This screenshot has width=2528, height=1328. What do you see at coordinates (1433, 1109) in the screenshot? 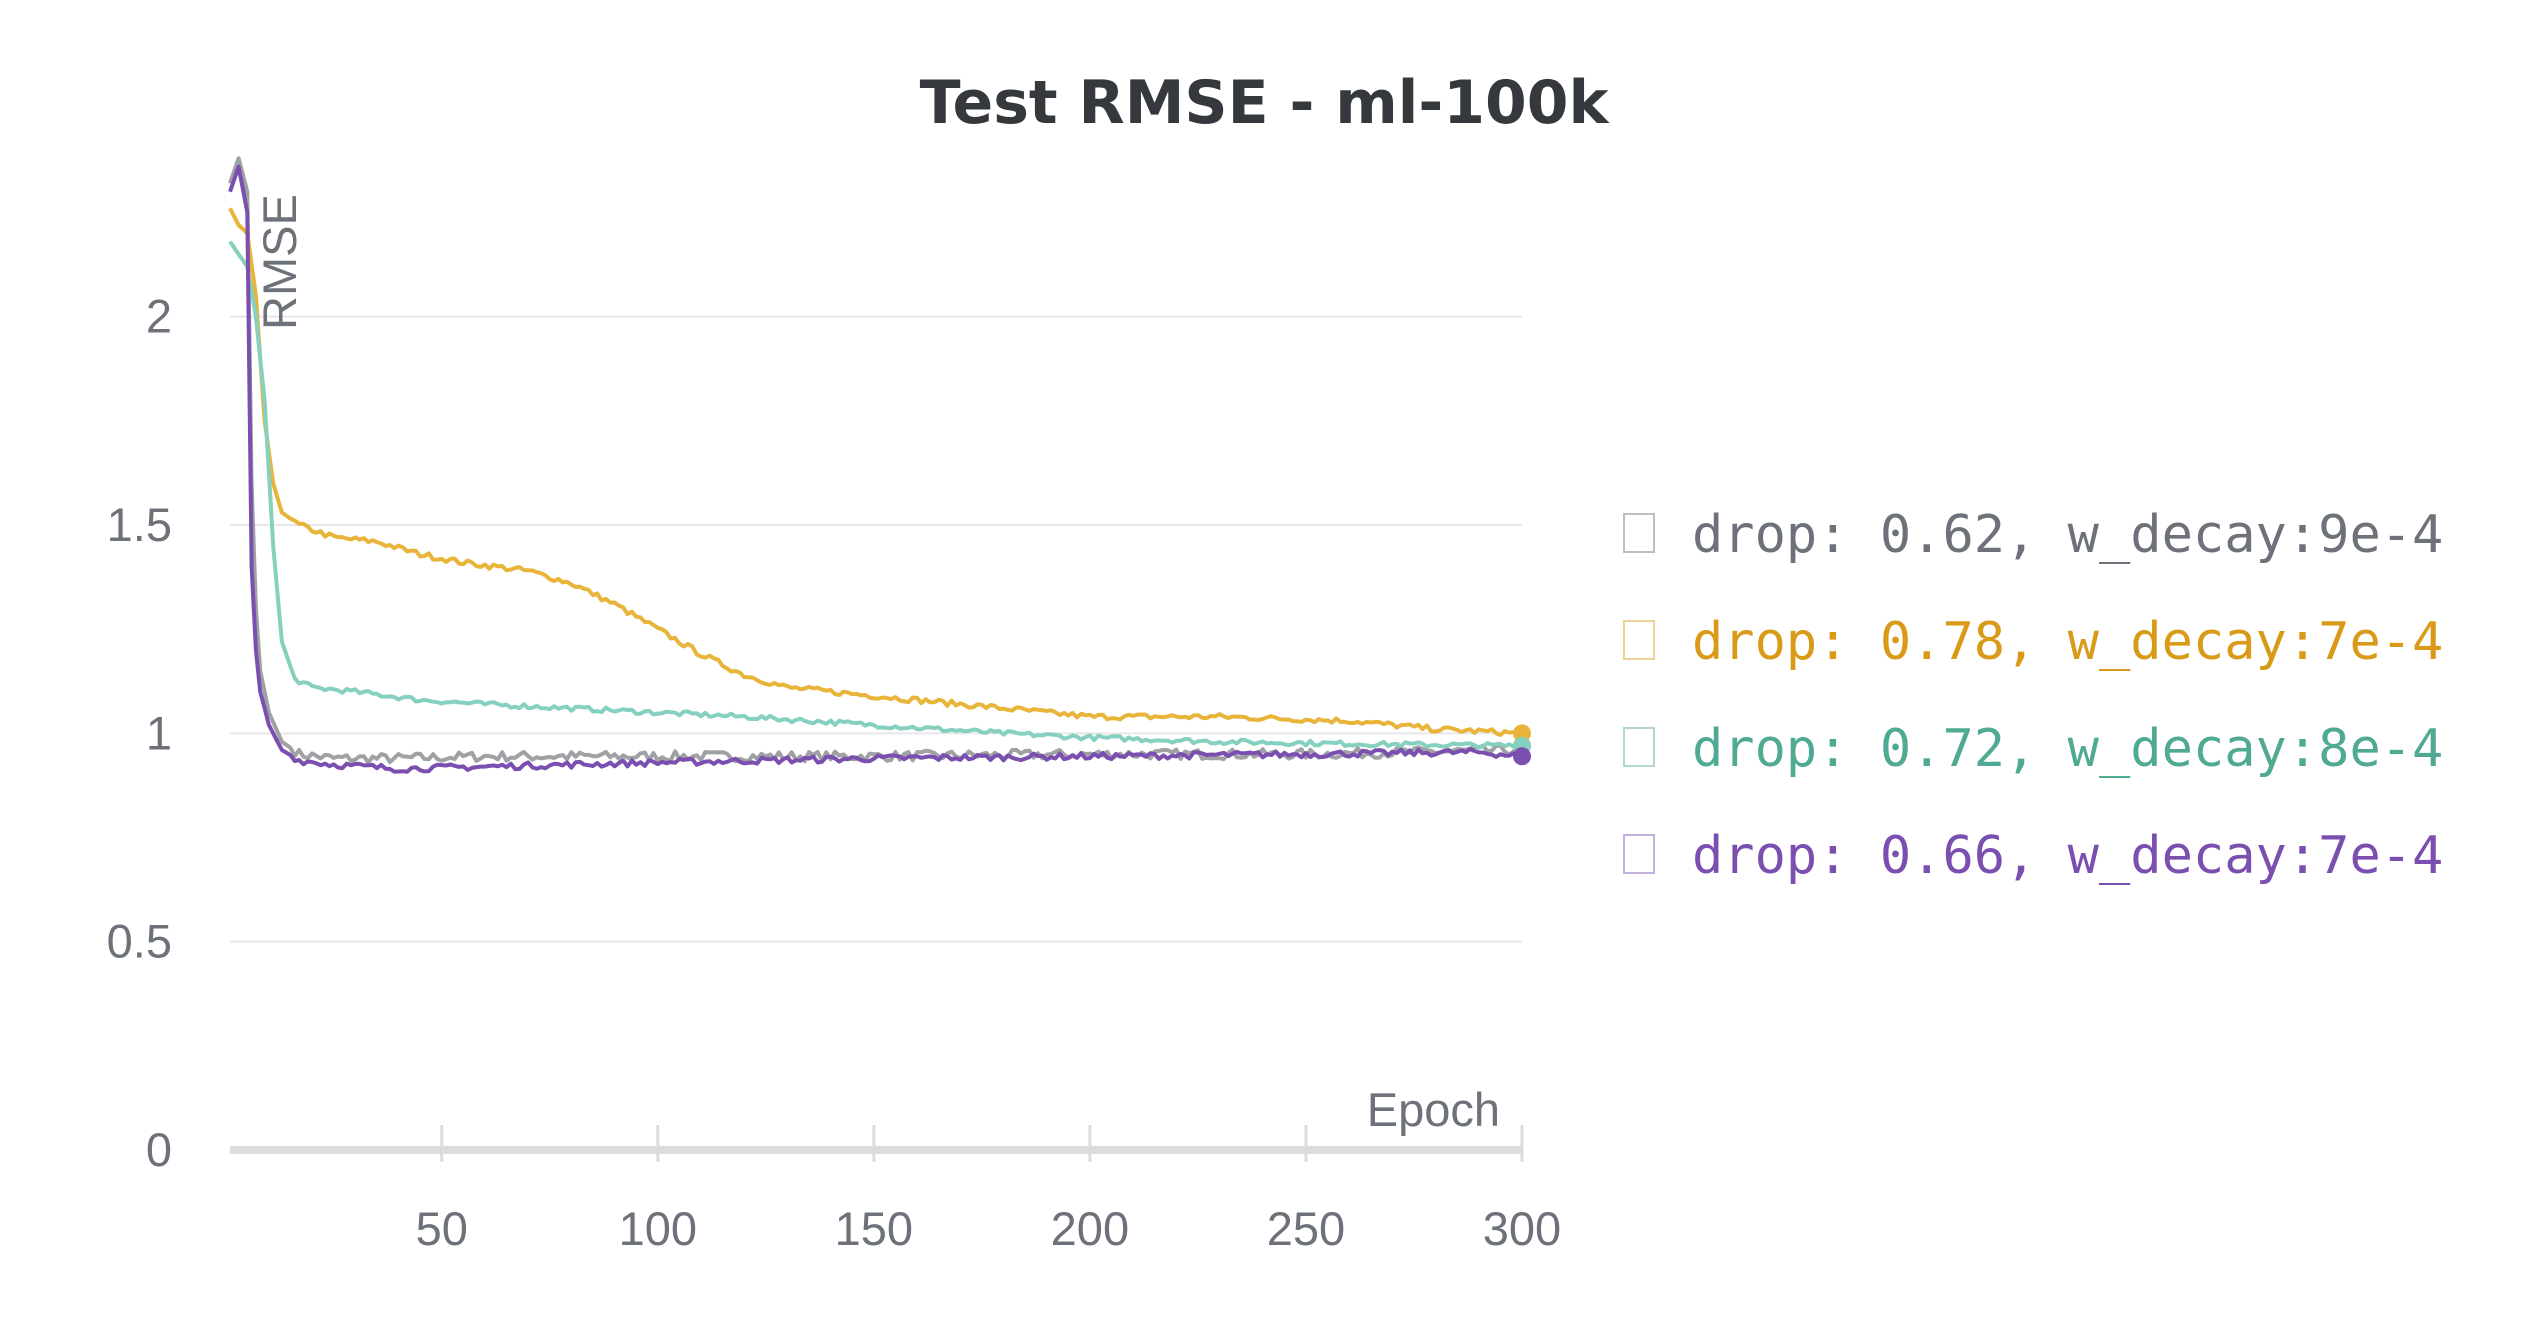
I see `x-axis-label: Epoch` at bounding box center [1433, 1109].